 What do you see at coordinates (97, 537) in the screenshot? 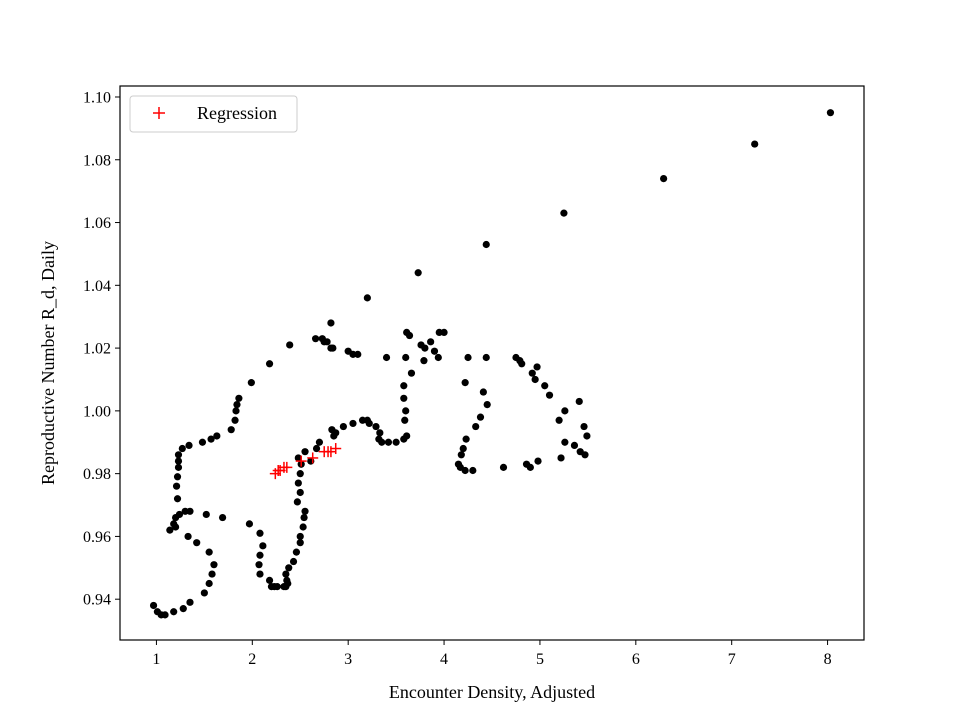
I see `y-tick-label: 0.96` at bounding box center [97, 537].